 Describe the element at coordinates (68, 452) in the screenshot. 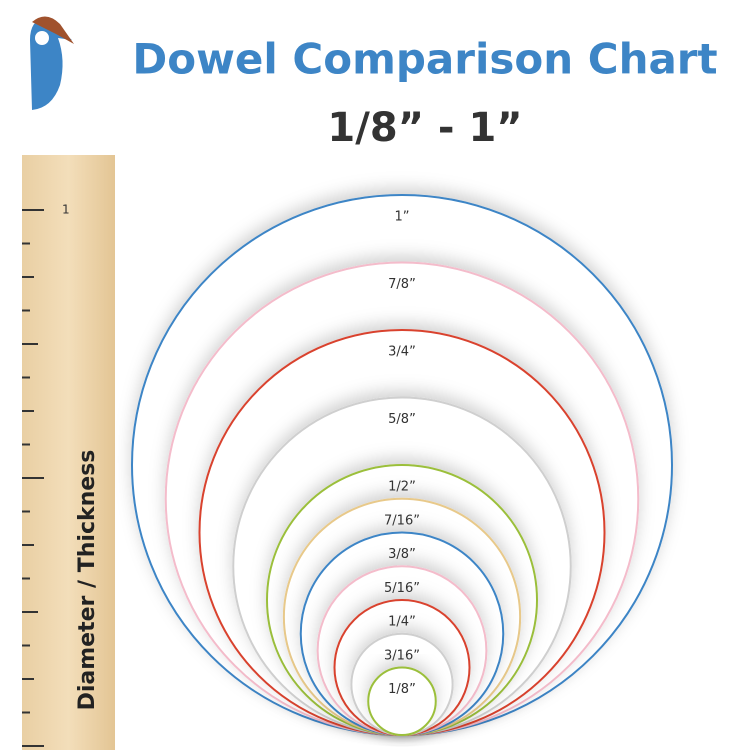

I see `ruler: 1 Diameter / Thickness` at that location.